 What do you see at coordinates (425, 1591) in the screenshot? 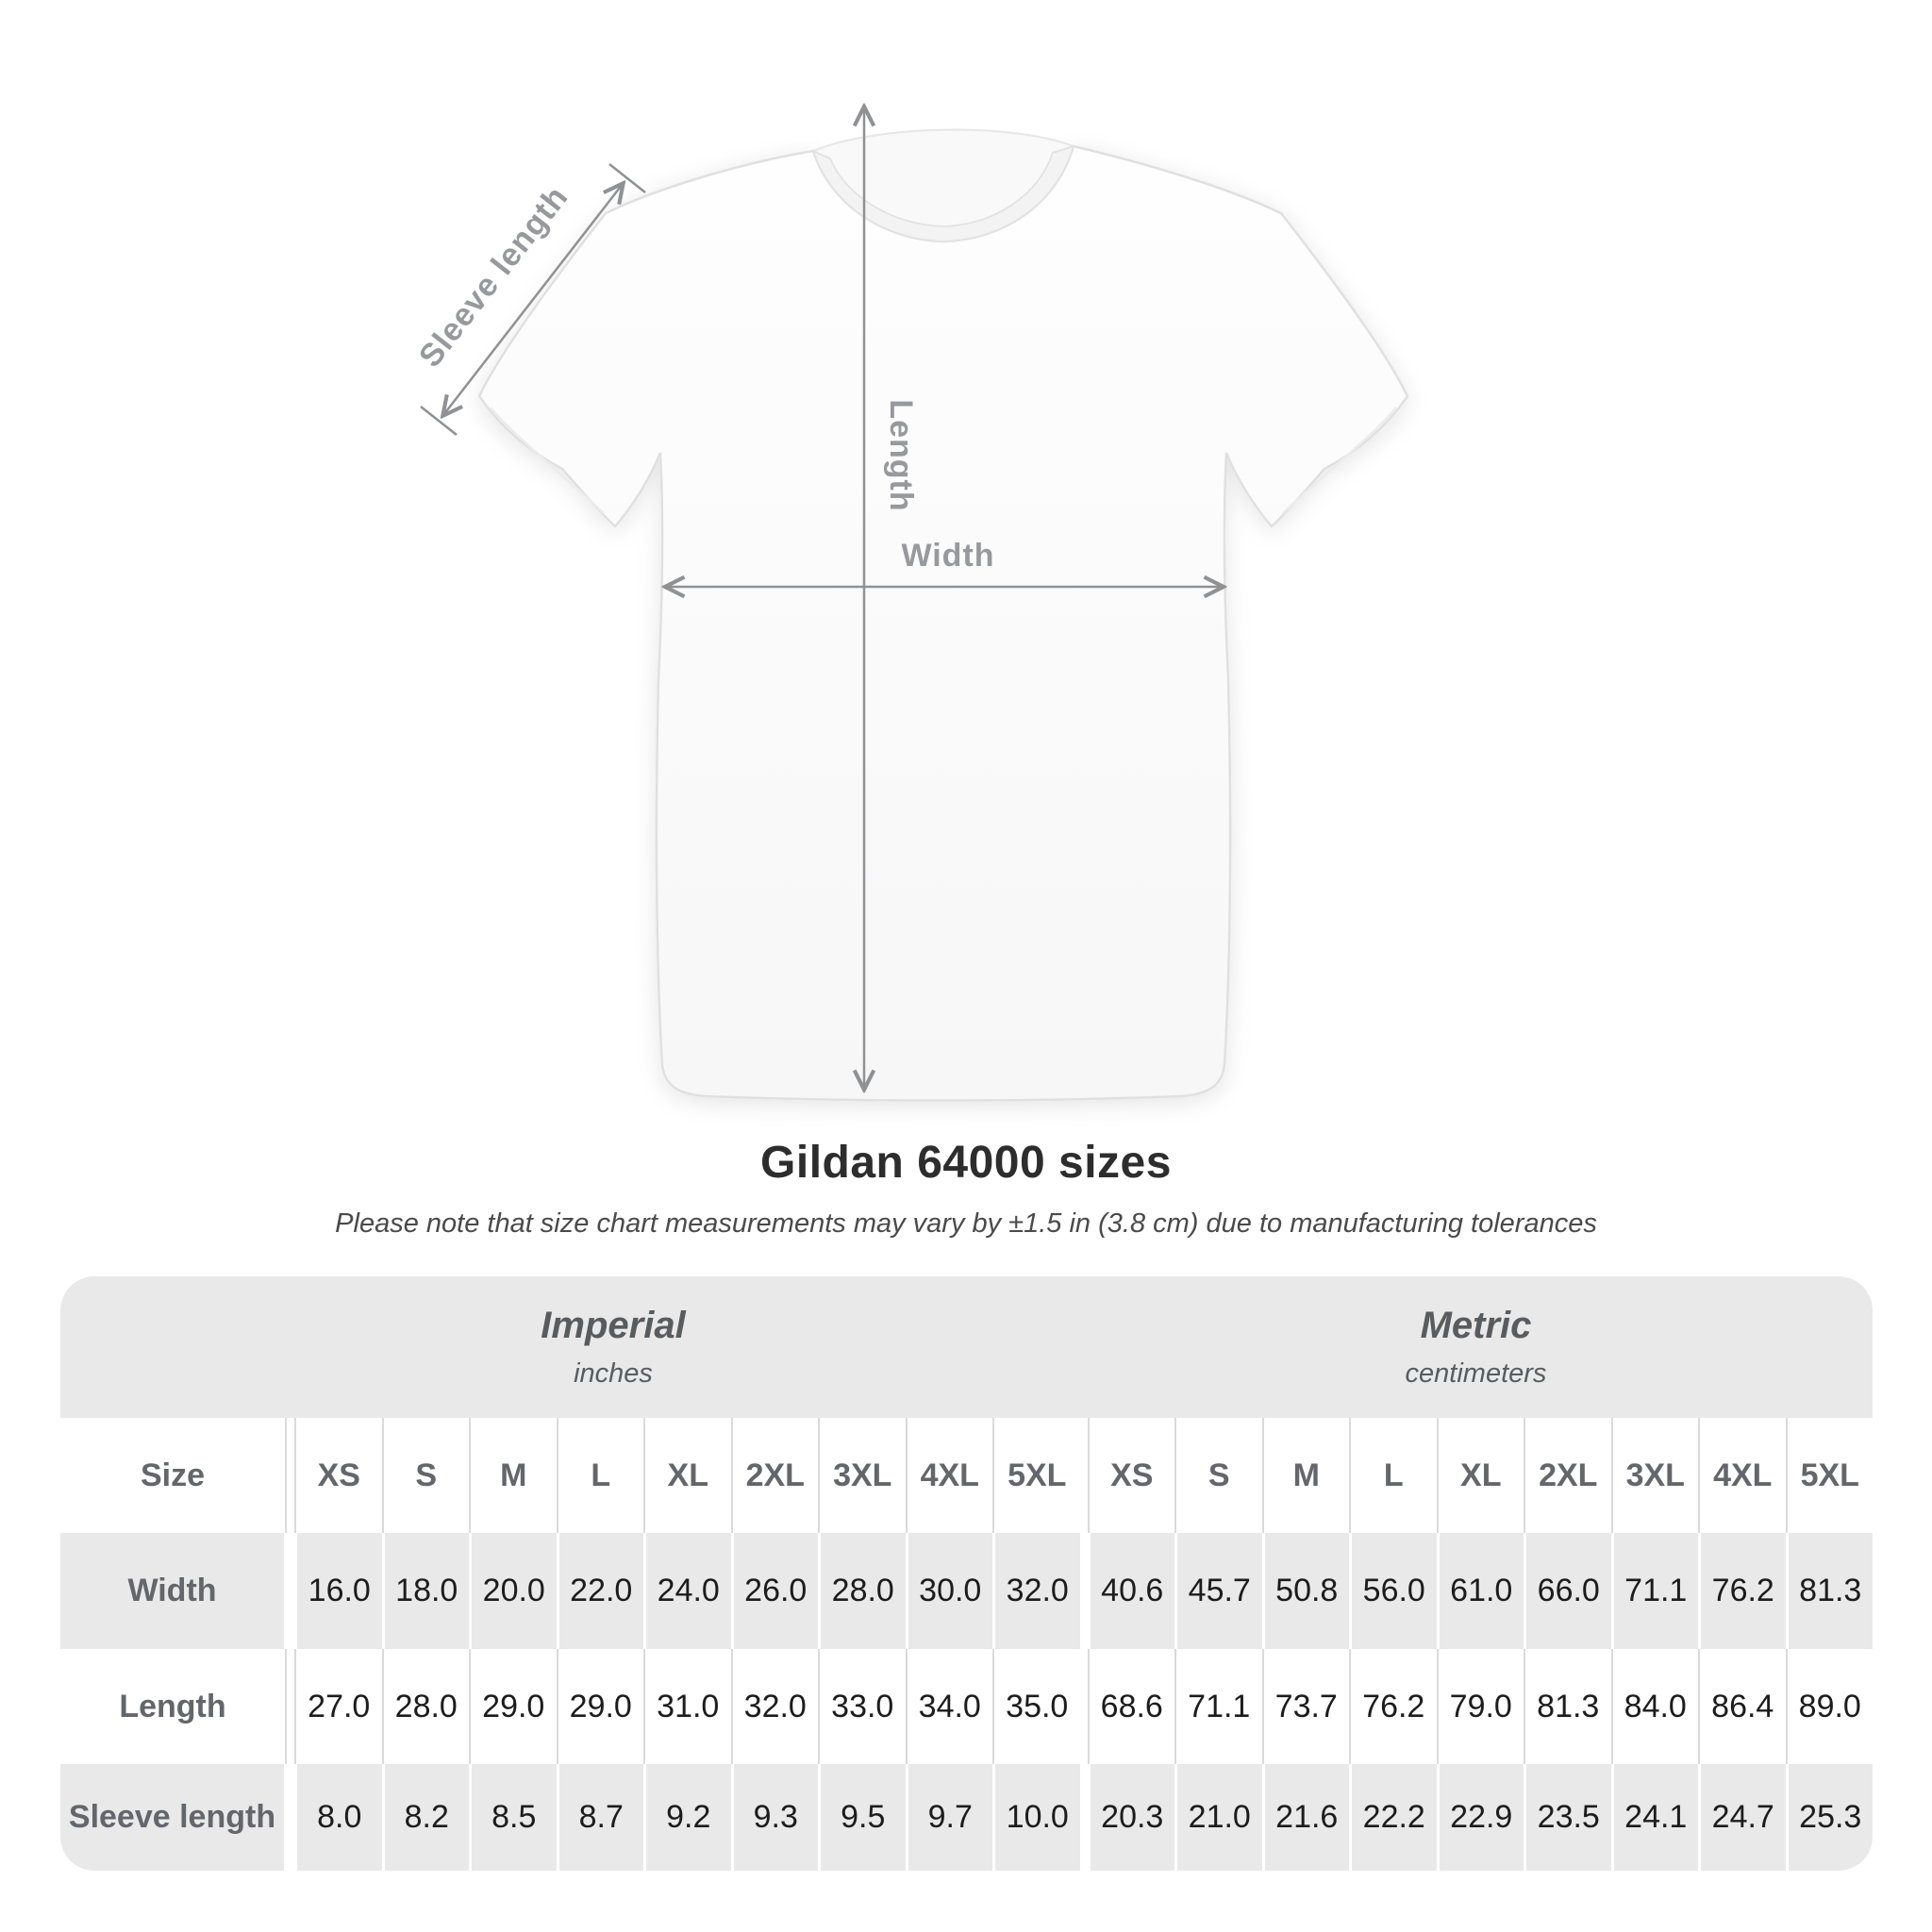
I see `measurement-cell: 18.0` at bounding box center [425, 1591].